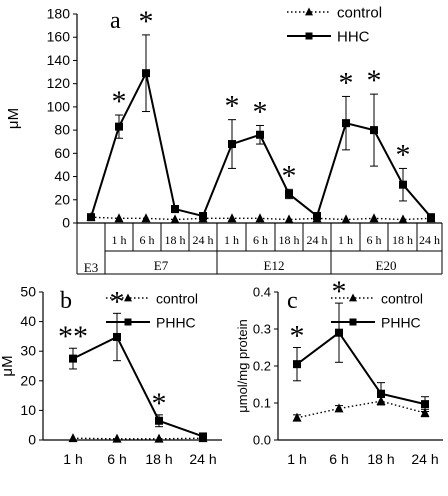  I want to click on group-label: E20, so click(386, 265).